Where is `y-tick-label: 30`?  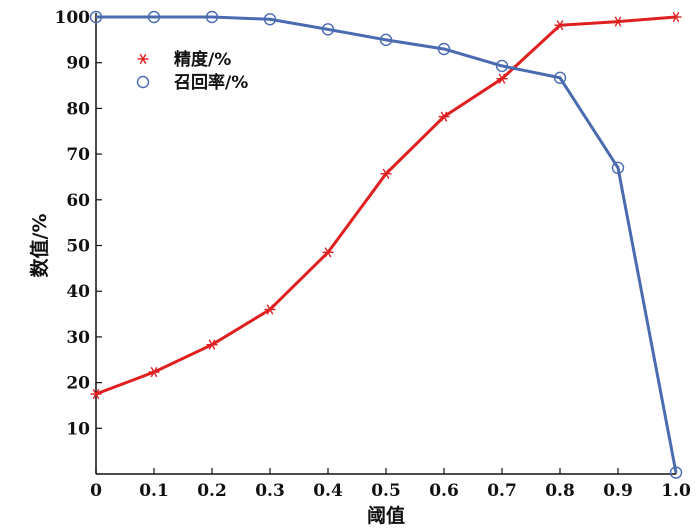 y-tick-label: 30 is located at coordinates (78, 338).